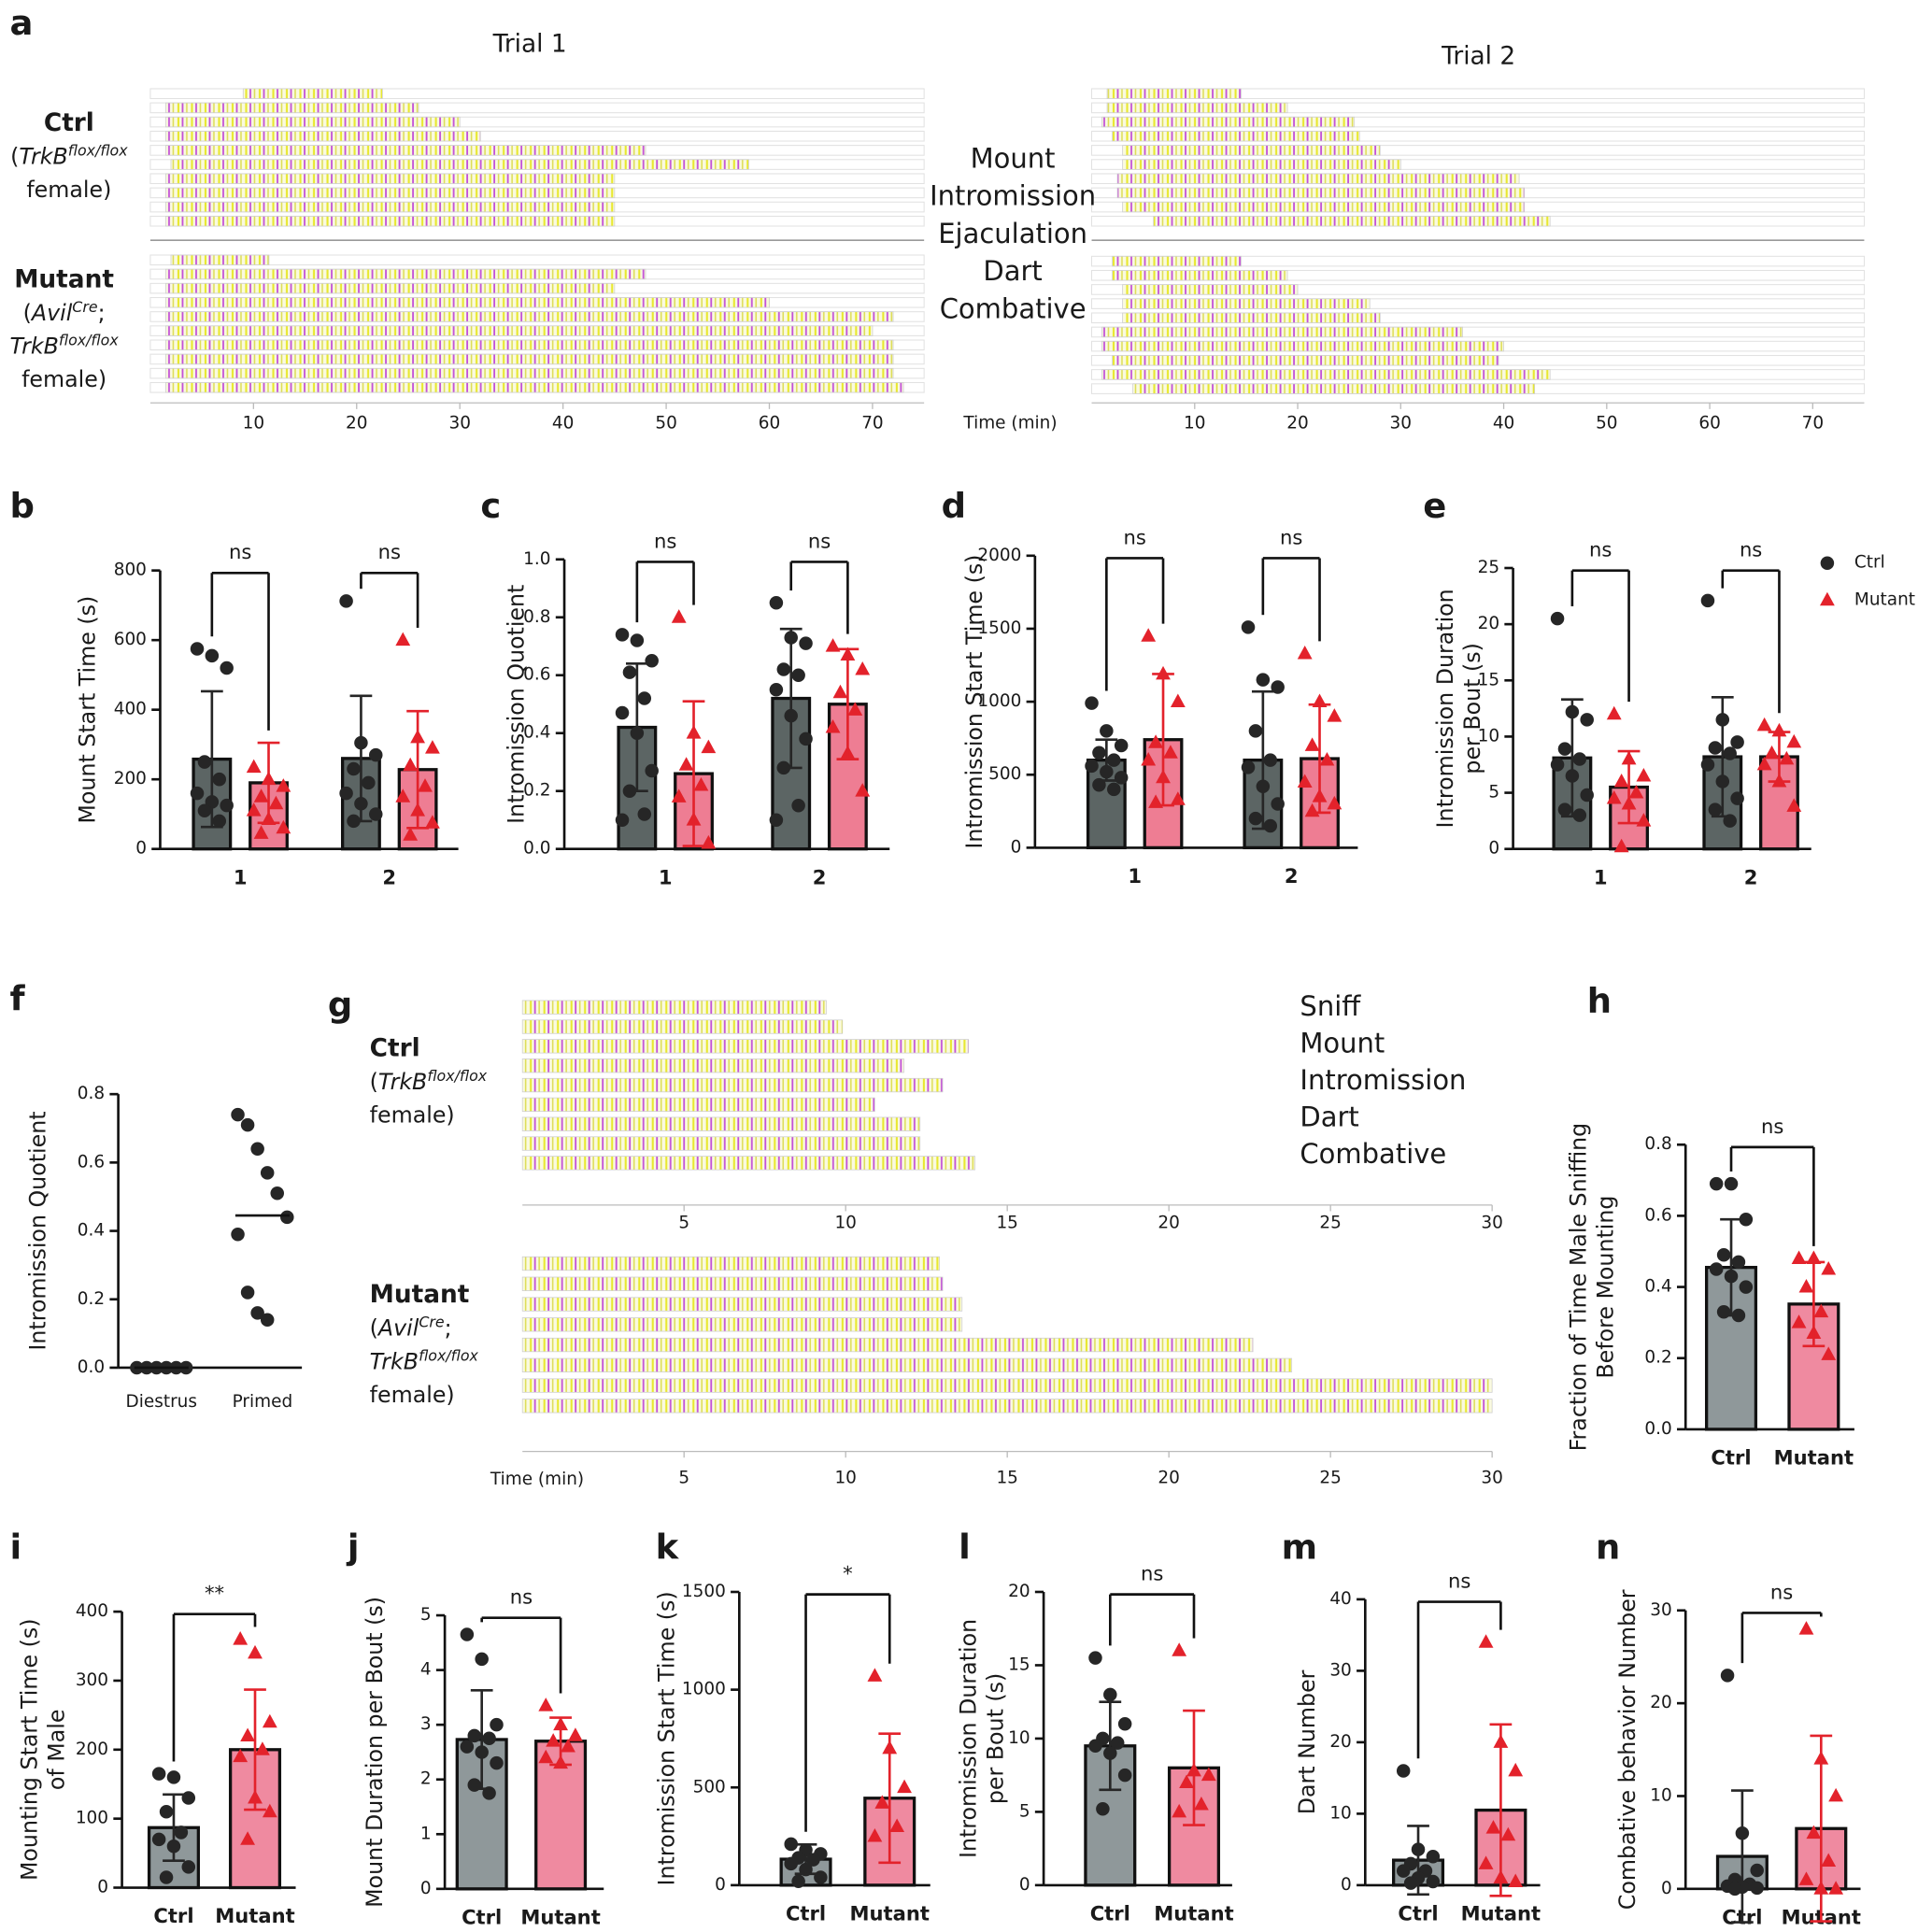  I want to click on x-tick-label: 40, so click(1503, 423).